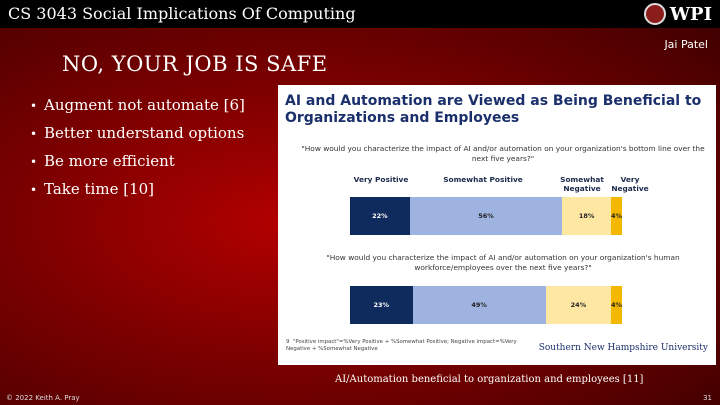  I want to click on bar-row-2: 23% 49% 24% 4%, so click(486, 305).